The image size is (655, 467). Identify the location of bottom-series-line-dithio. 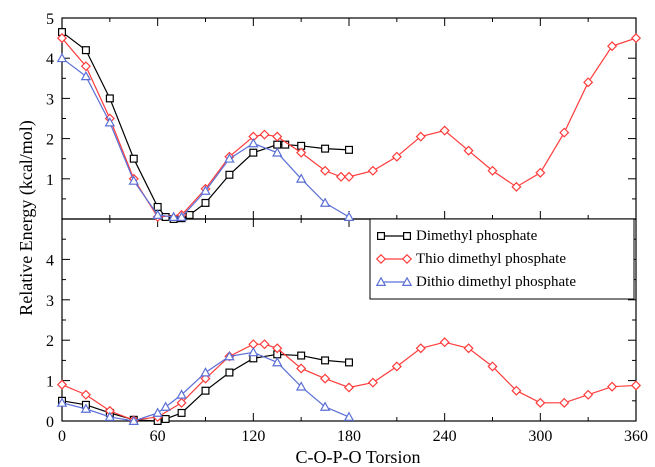
(205, 386).